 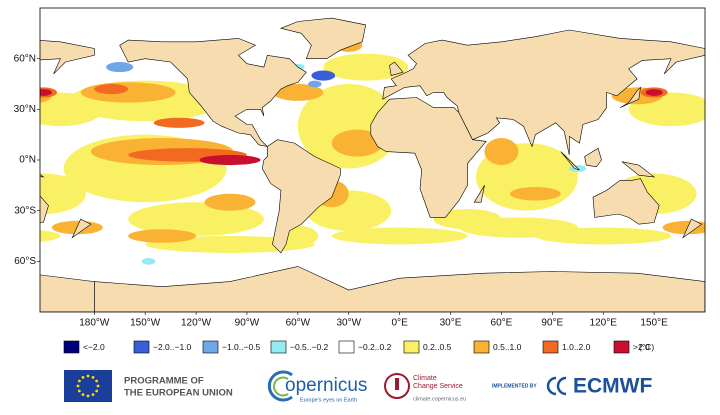 What do you see at coordinates (145, 323) in the screenshot?
I see `x-tick-label: 150°W` at bounding box center [145, 323].